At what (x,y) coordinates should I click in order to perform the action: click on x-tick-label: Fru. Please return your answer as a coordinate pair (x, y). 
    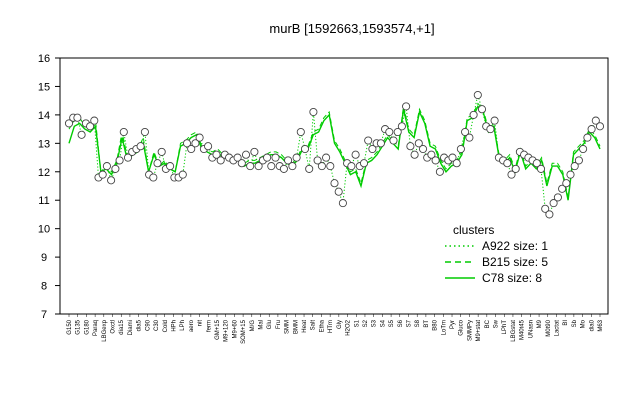
    Looking at the image, I should click on (279, 324).